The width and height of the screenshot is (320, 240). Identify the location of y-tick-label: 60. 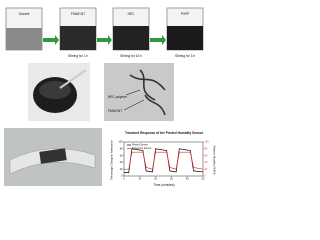
(121, 155).